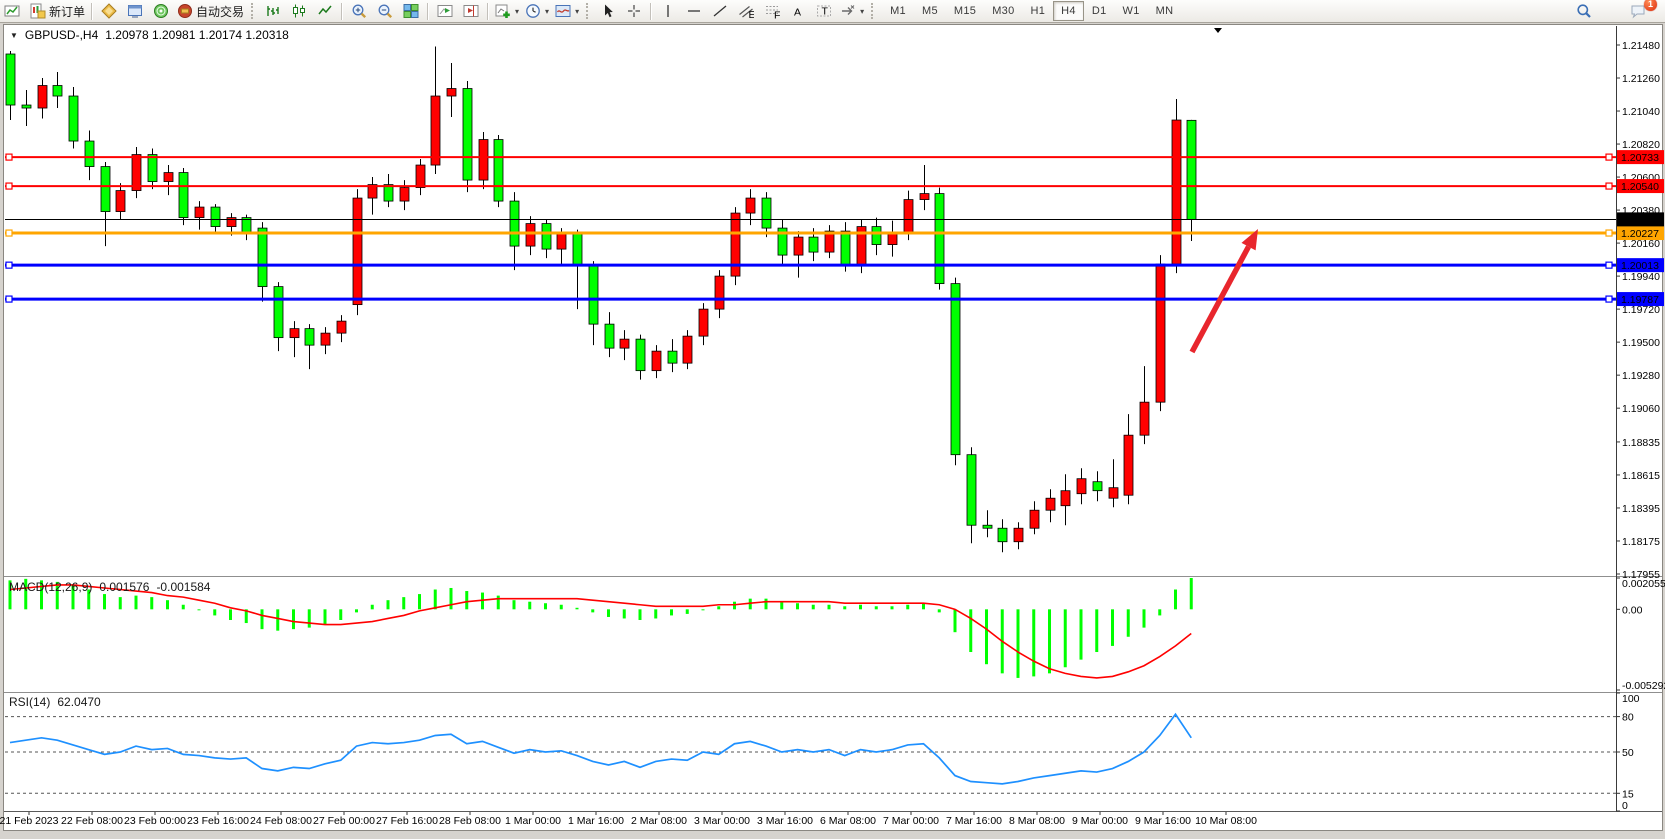 The height and width of the screenshot is (839, 1665). I want to click on timeframe-mn-button: MN, so click(1164, 11).